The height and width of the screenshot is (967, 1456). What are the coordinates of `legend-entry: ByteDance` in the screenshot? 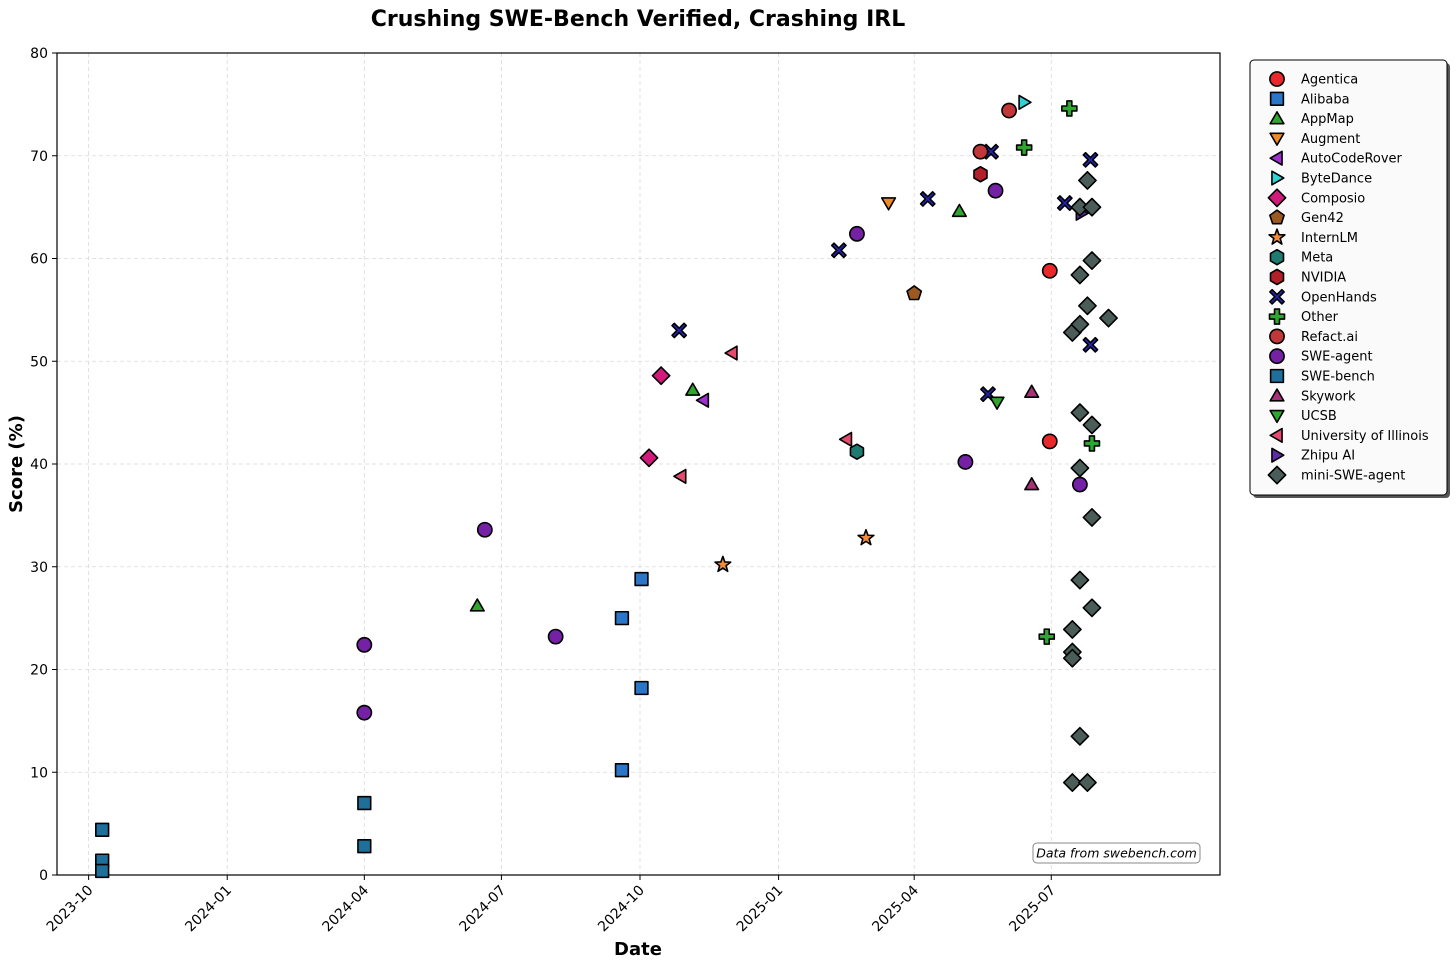 It's located at (1321, 178).